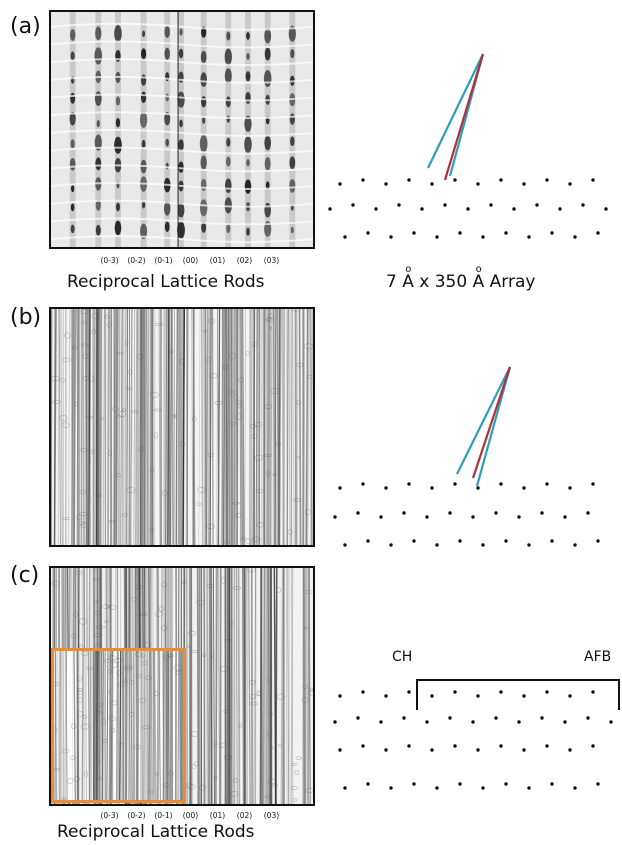 The height and width of the screenshot is (845, 622). What do you see at coordinates (181, 129) in the screenshot?
I see `streak` at bounding box center [181, 129].